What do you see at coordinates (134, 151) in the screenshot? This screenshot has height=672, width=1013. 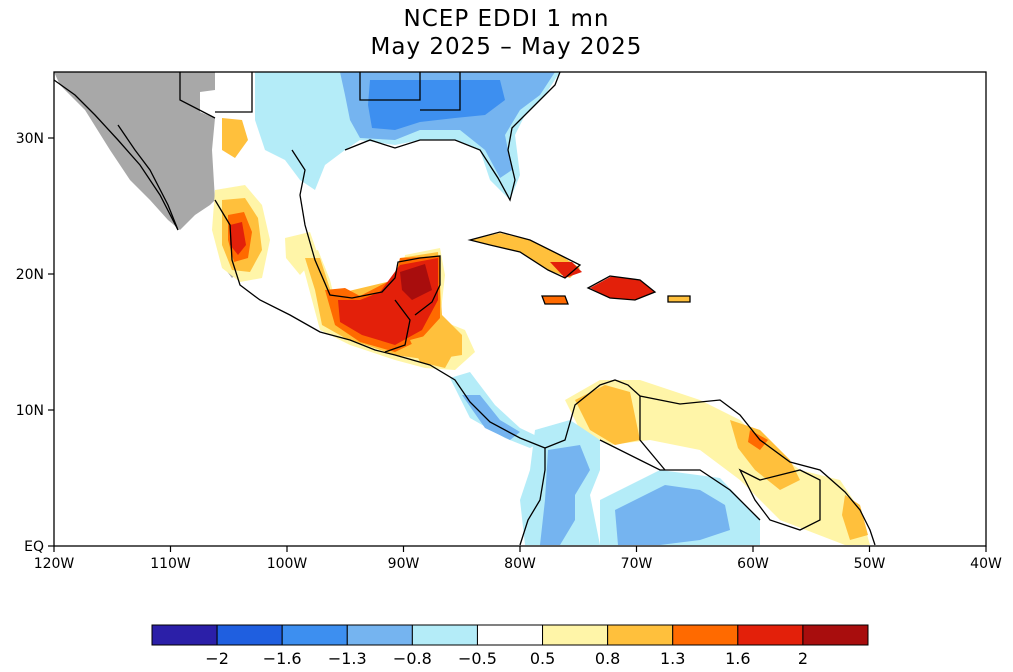 I see `no-data-region` at bounding box center [134, 151].